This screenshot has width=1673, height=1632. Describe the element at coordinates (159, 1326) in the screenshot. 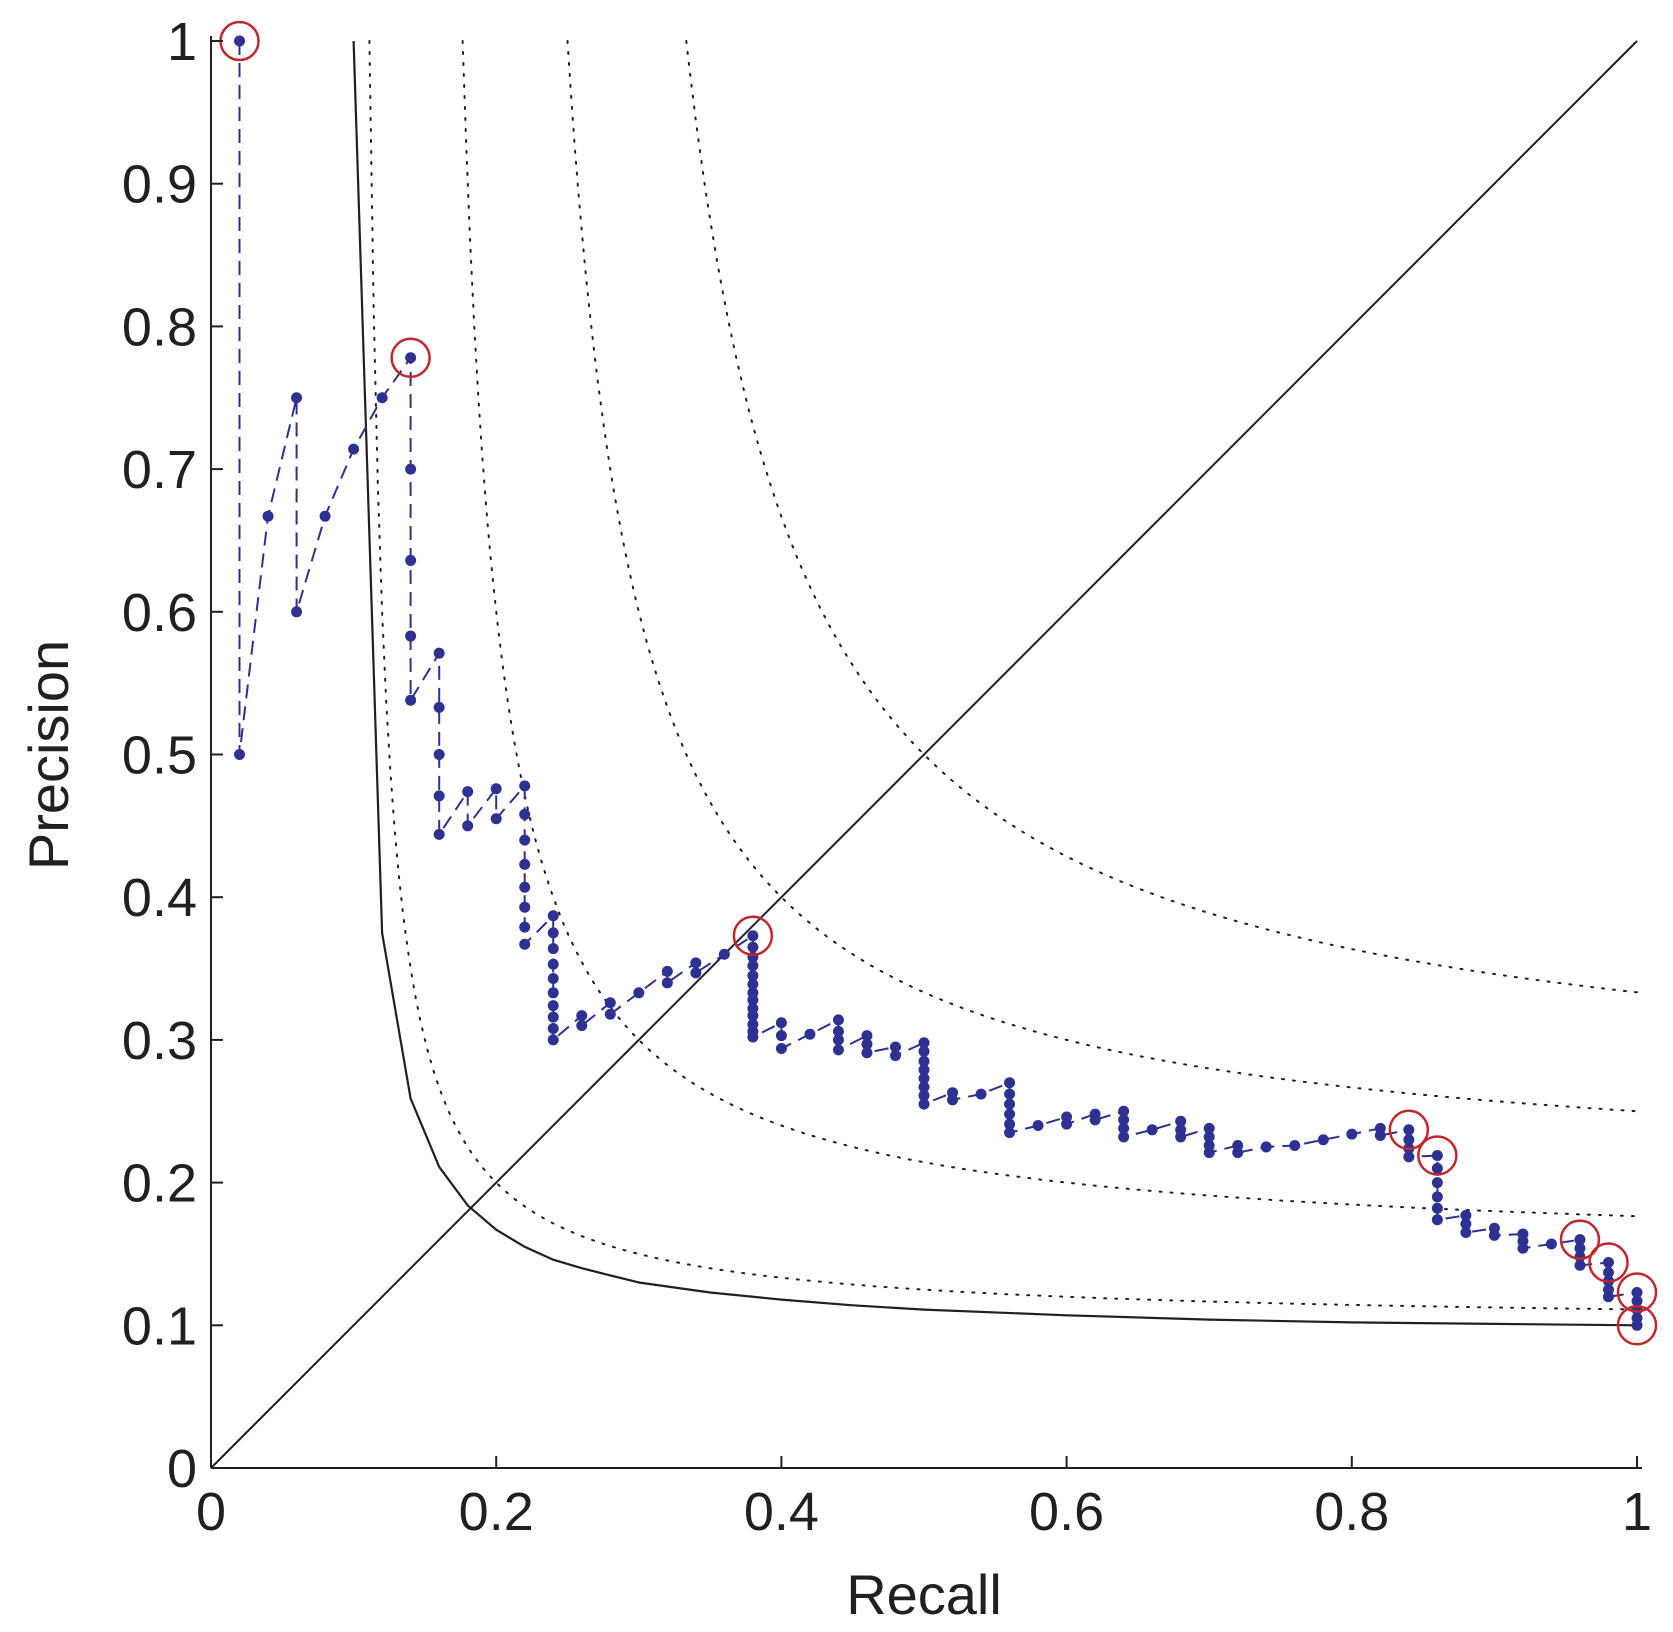

I see `y-tick-label: 0.1` at that location.